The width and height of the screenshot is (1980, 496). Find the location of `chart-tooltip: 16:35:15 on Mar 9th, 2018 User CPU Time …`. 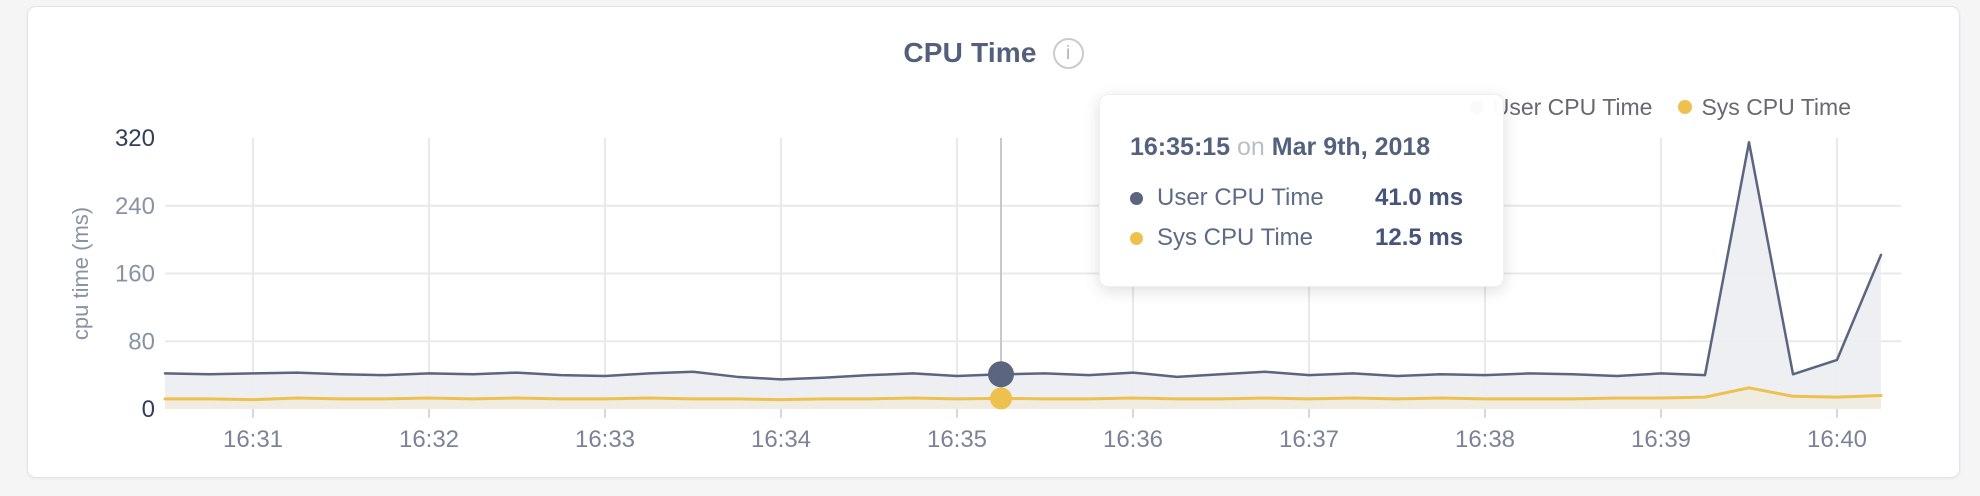

chart-tooltip: 16:35:15 on Mar 9th, 2018 User CPU Time … is located at coordinates (1301, 190).